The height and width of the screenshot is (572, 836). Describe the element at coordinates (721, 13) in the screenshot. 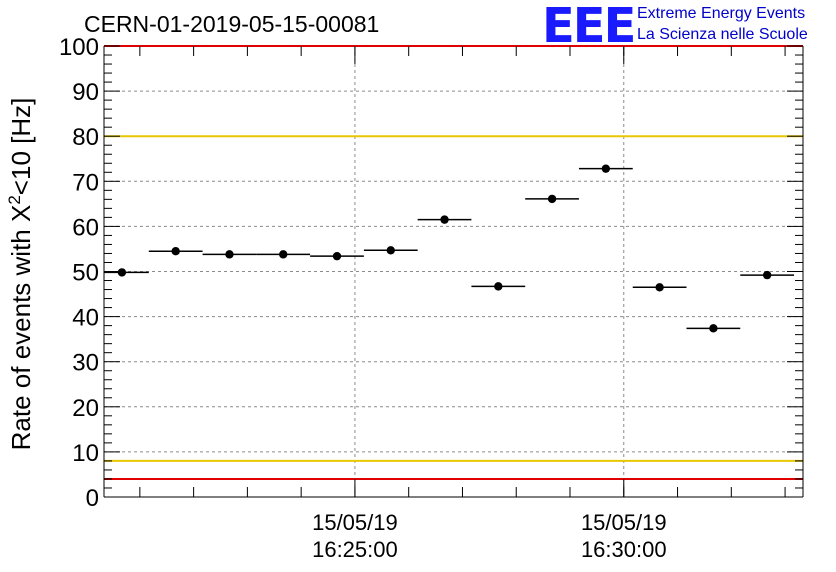

I see `eee-logo-line1: Extreme Energy Events` at that location.